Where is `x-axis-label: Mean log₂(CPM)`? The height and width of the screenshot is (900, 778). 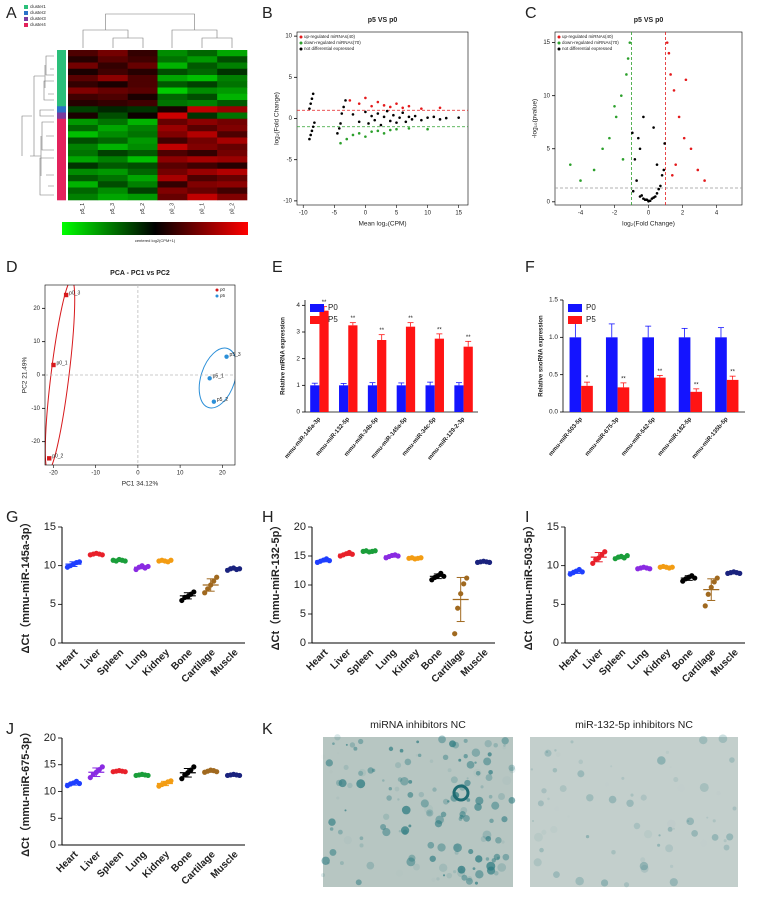
x-axis-label: Mean log₂(CPM) is located at coordinates (382, 224).